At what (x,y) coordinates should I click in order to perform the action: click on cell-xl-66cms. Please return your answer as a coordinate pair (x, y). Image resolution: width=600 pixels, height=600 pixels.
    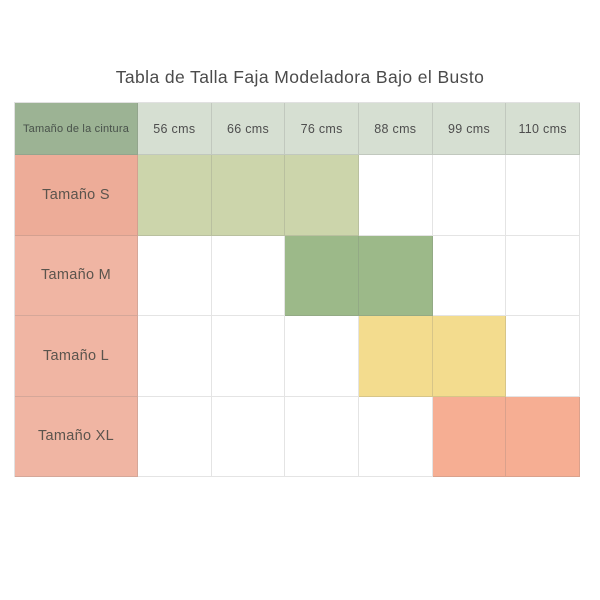
    Looking at the image, I should click on (248, 436).